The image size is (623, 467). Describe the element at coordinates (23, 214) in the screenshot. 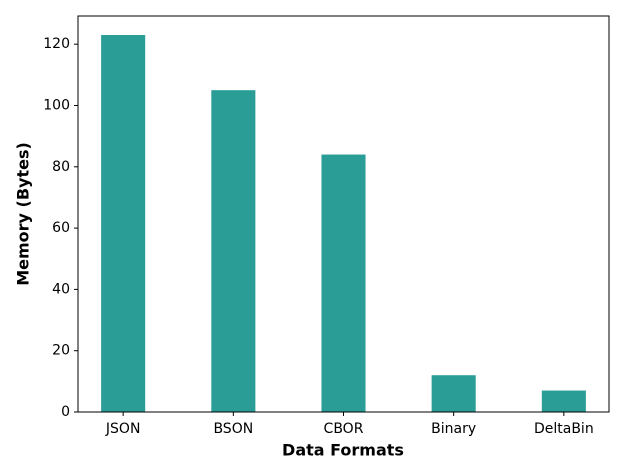

I see `y-axis-title: Memory (Bytes)` at that location.